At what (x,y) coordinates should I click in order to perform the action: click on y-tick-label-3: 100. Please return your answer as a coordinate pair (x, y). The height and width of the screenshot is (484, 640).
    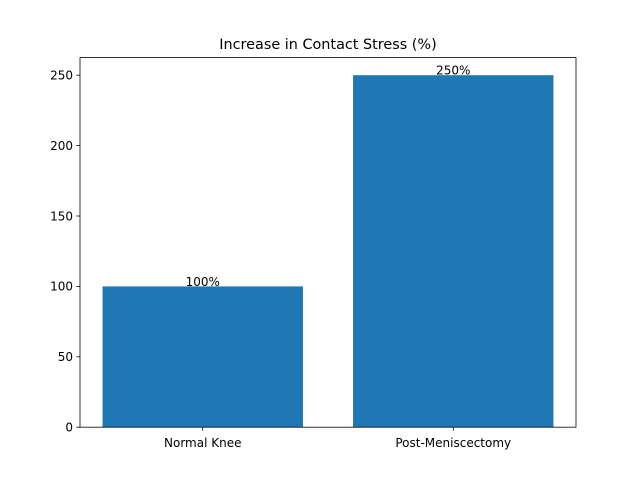
    Looking at the image, I should click on (61, 287).